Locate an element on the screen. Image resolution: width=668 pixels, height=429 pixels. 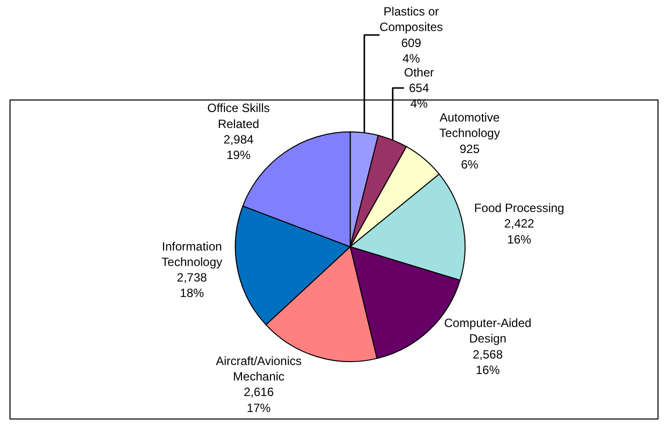
data-label: 925 6% is located at coordinates (470, 157).